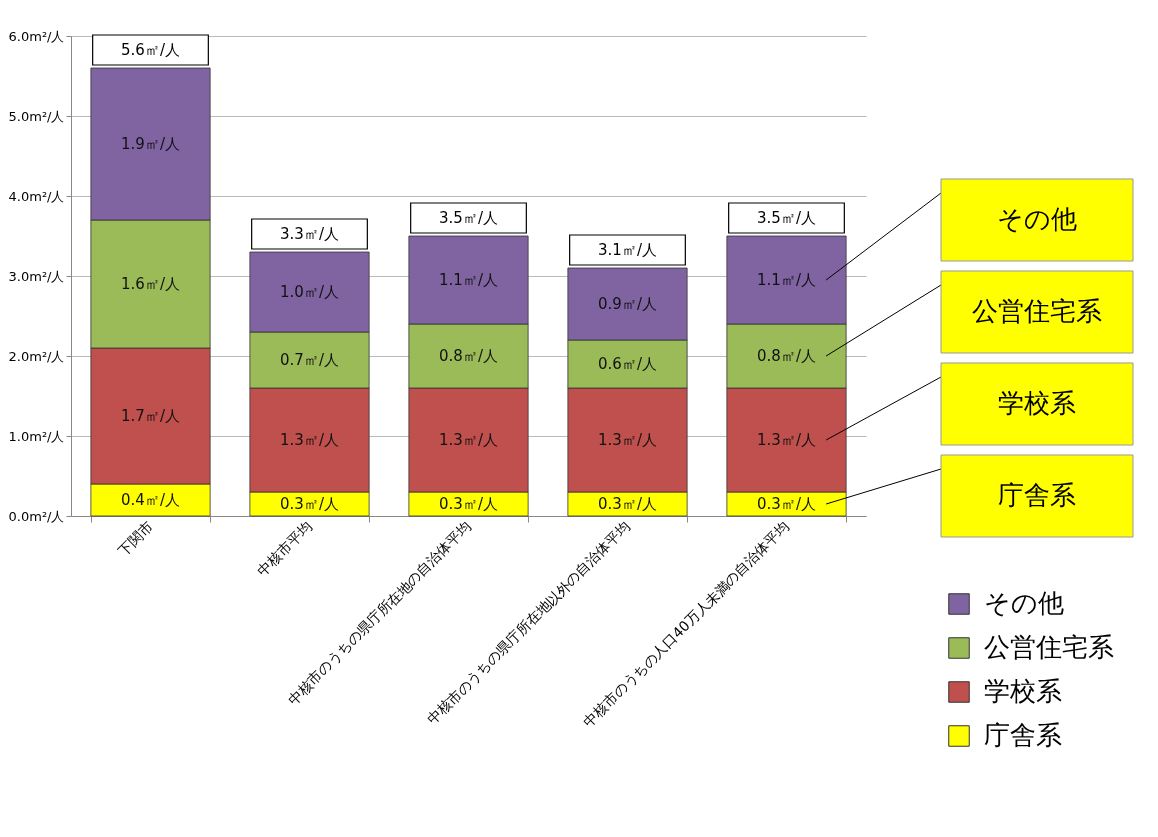  I want to click on legend-label: 学校系, so click(1023, 691).